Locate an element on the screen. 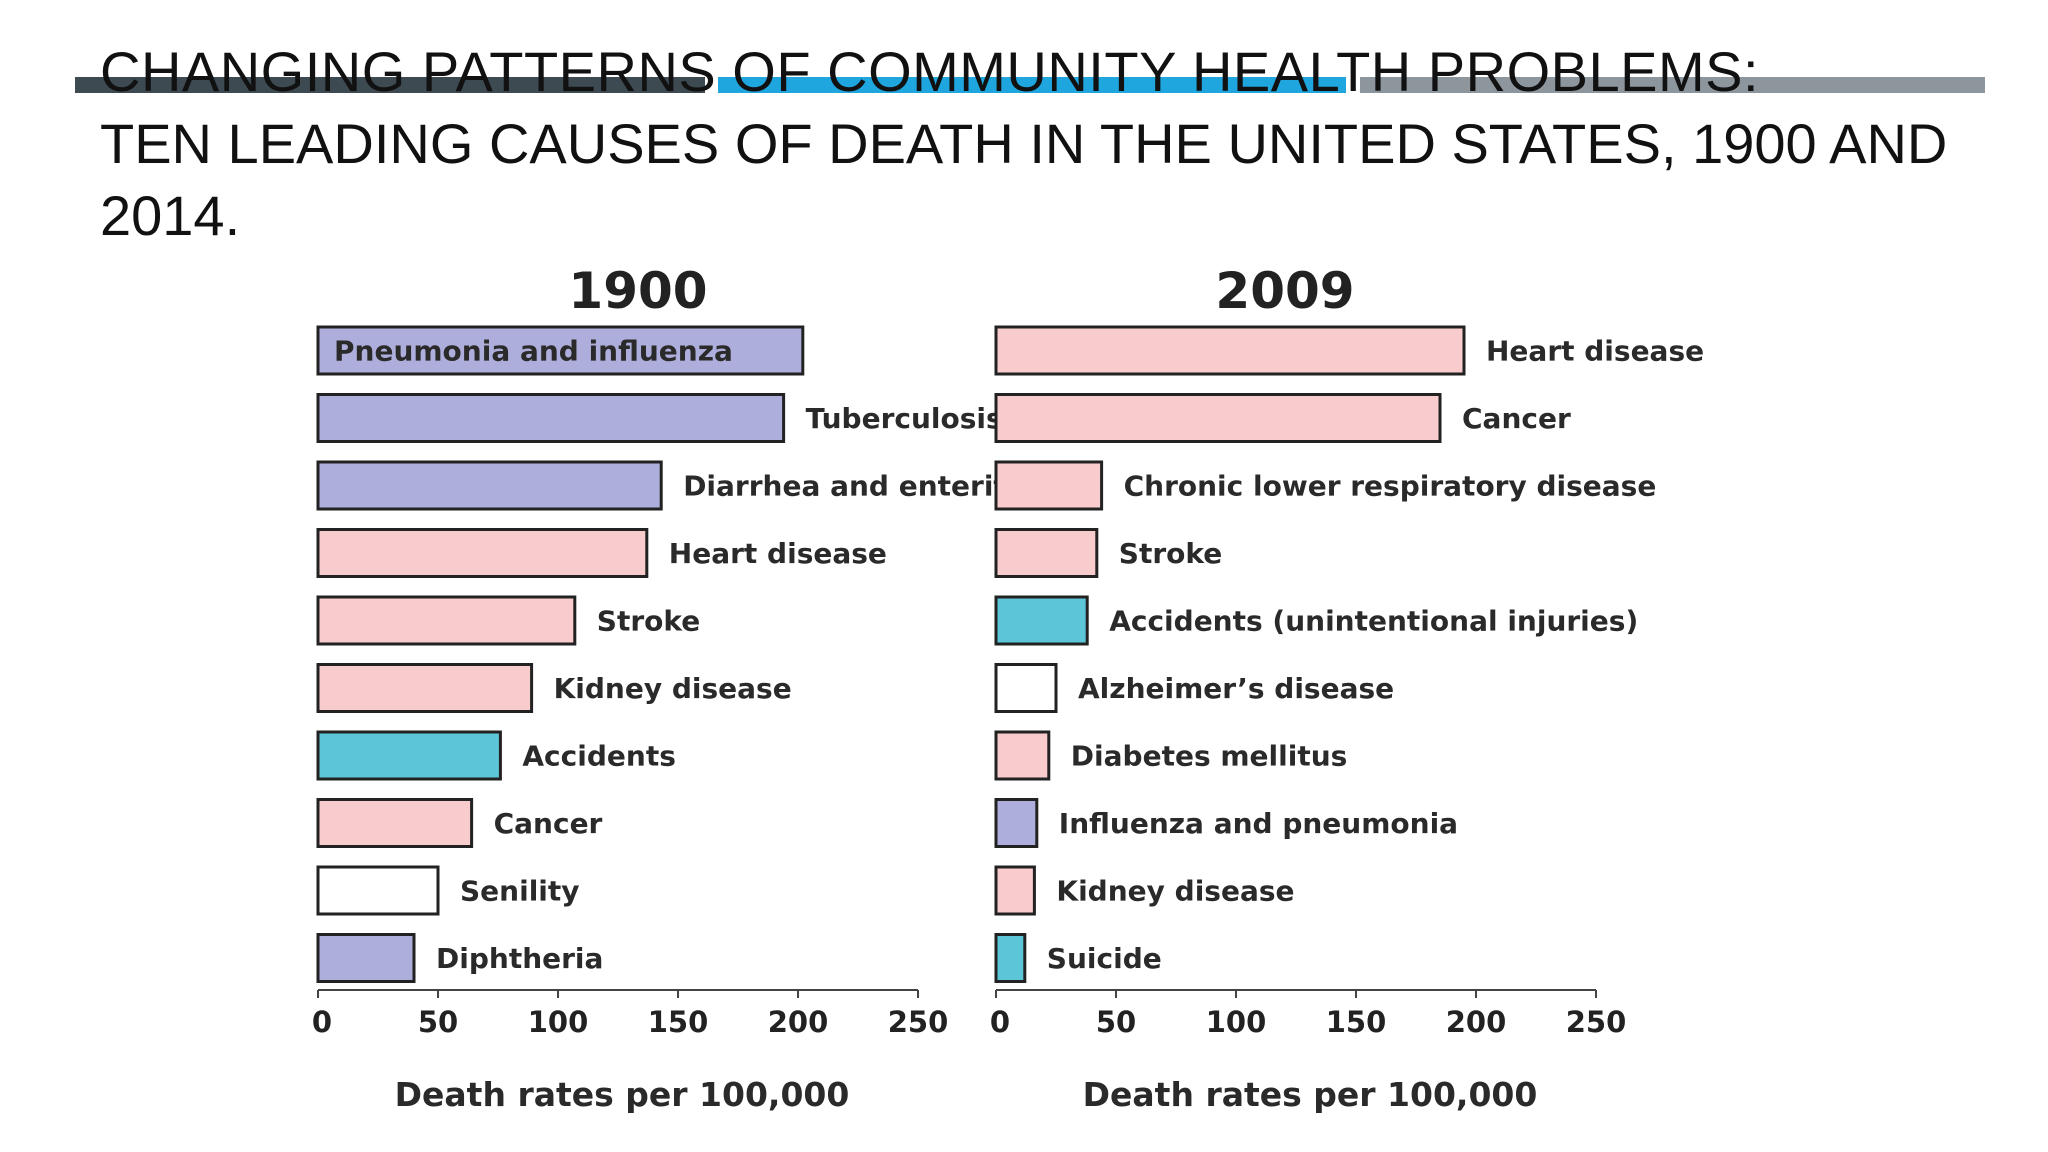 This screenshot has height=1152, width=2048. panel-1900-bar-senility is located at coordinates (378, 890).